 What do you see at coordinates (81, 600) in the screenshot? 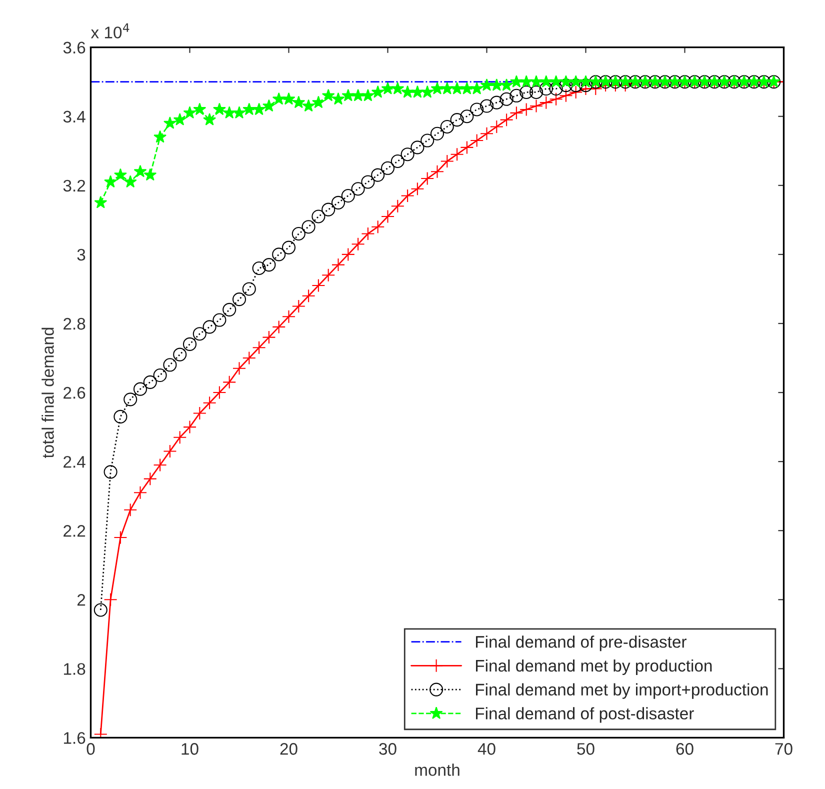
I see `y-tick-label: 2` at bounding box center [81, 600].